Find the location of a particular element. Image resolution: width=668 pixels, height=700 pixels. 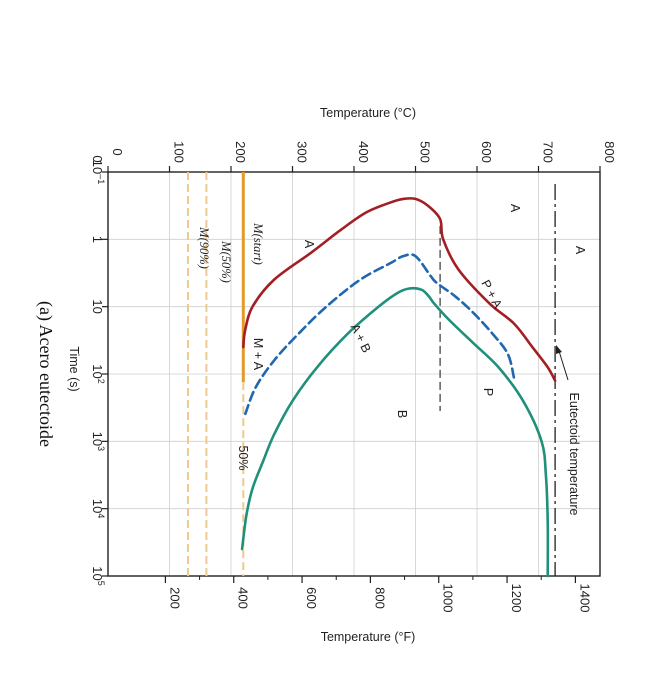

label-austenite-top: A is located at coordinates (580, 250).